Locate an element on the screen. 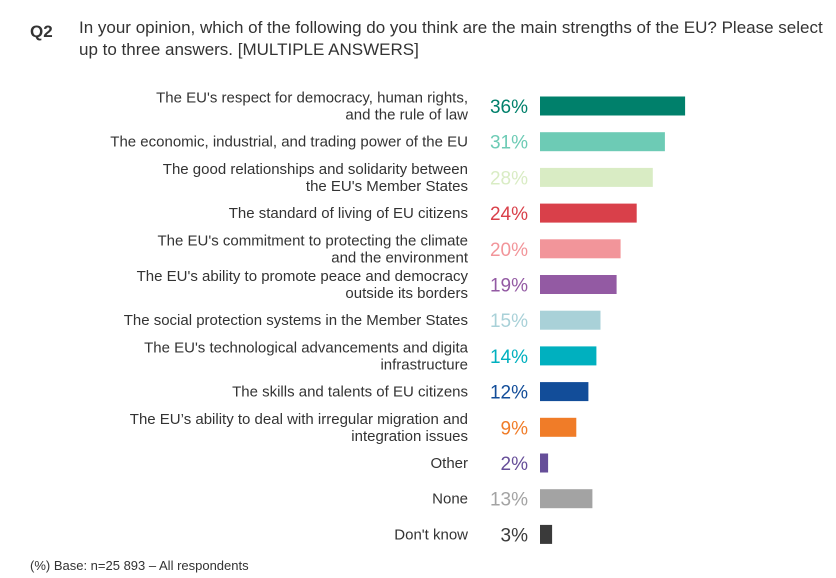 The width and height of the screenshot is (836, 578). category-label: Other is located at coordinates (449, 463).